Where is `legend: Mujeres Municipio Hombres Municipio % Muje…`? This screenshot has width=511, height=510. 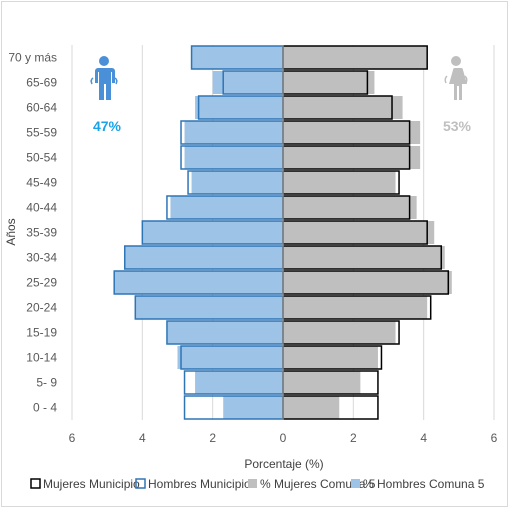 legend: Mujeres Municipio Hombres Municipio % Muje… is located at coordinates (257, 484).